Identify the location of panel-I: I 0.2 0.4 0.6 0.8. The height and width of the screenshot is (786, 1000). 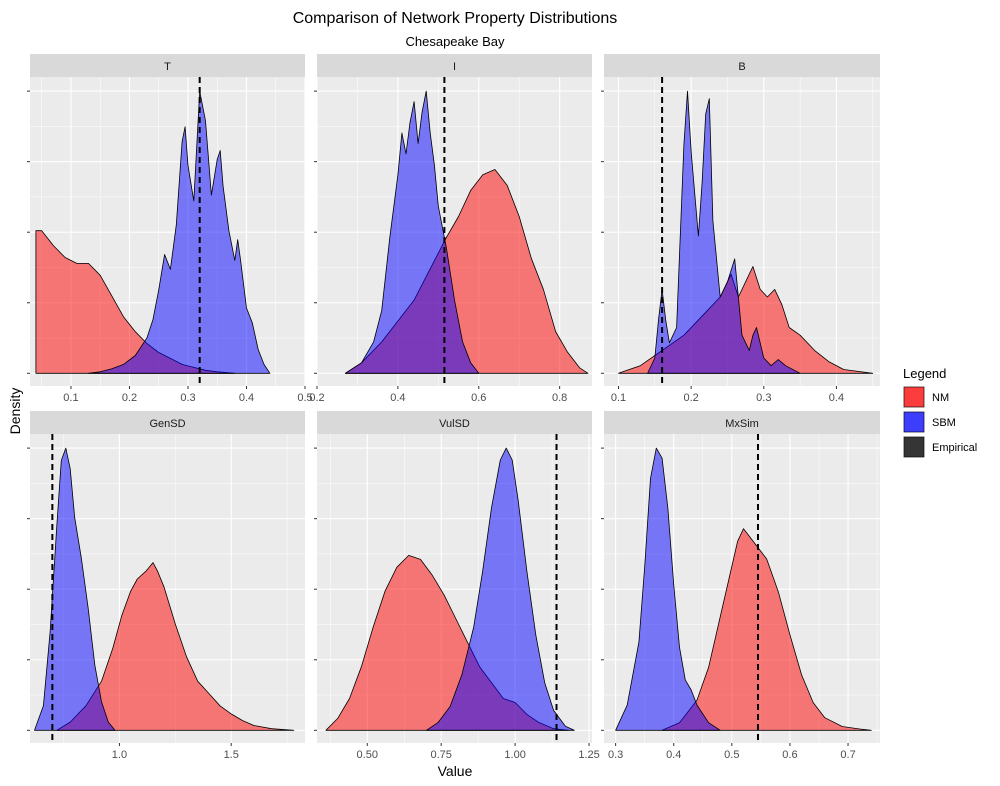
(450, 229).